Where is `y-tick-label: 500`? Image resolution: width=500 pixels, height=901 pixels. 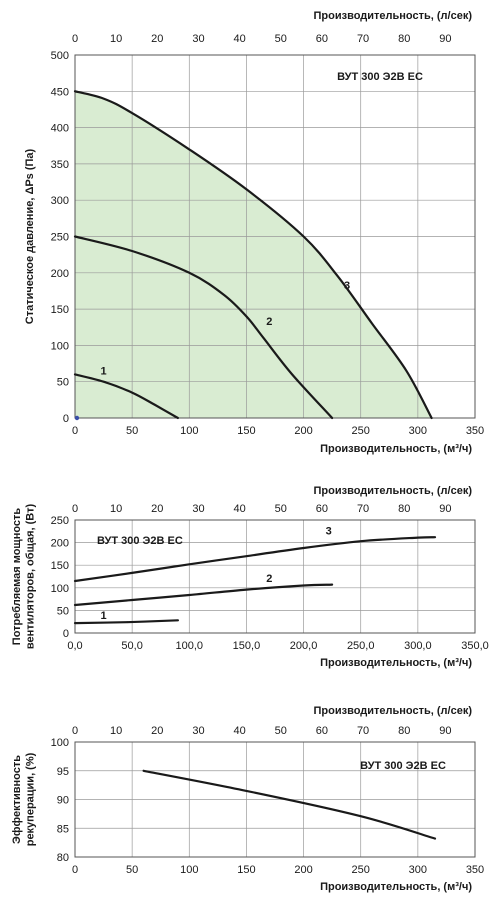
y-tick-label: 500 is located at coordinates (60, 56).